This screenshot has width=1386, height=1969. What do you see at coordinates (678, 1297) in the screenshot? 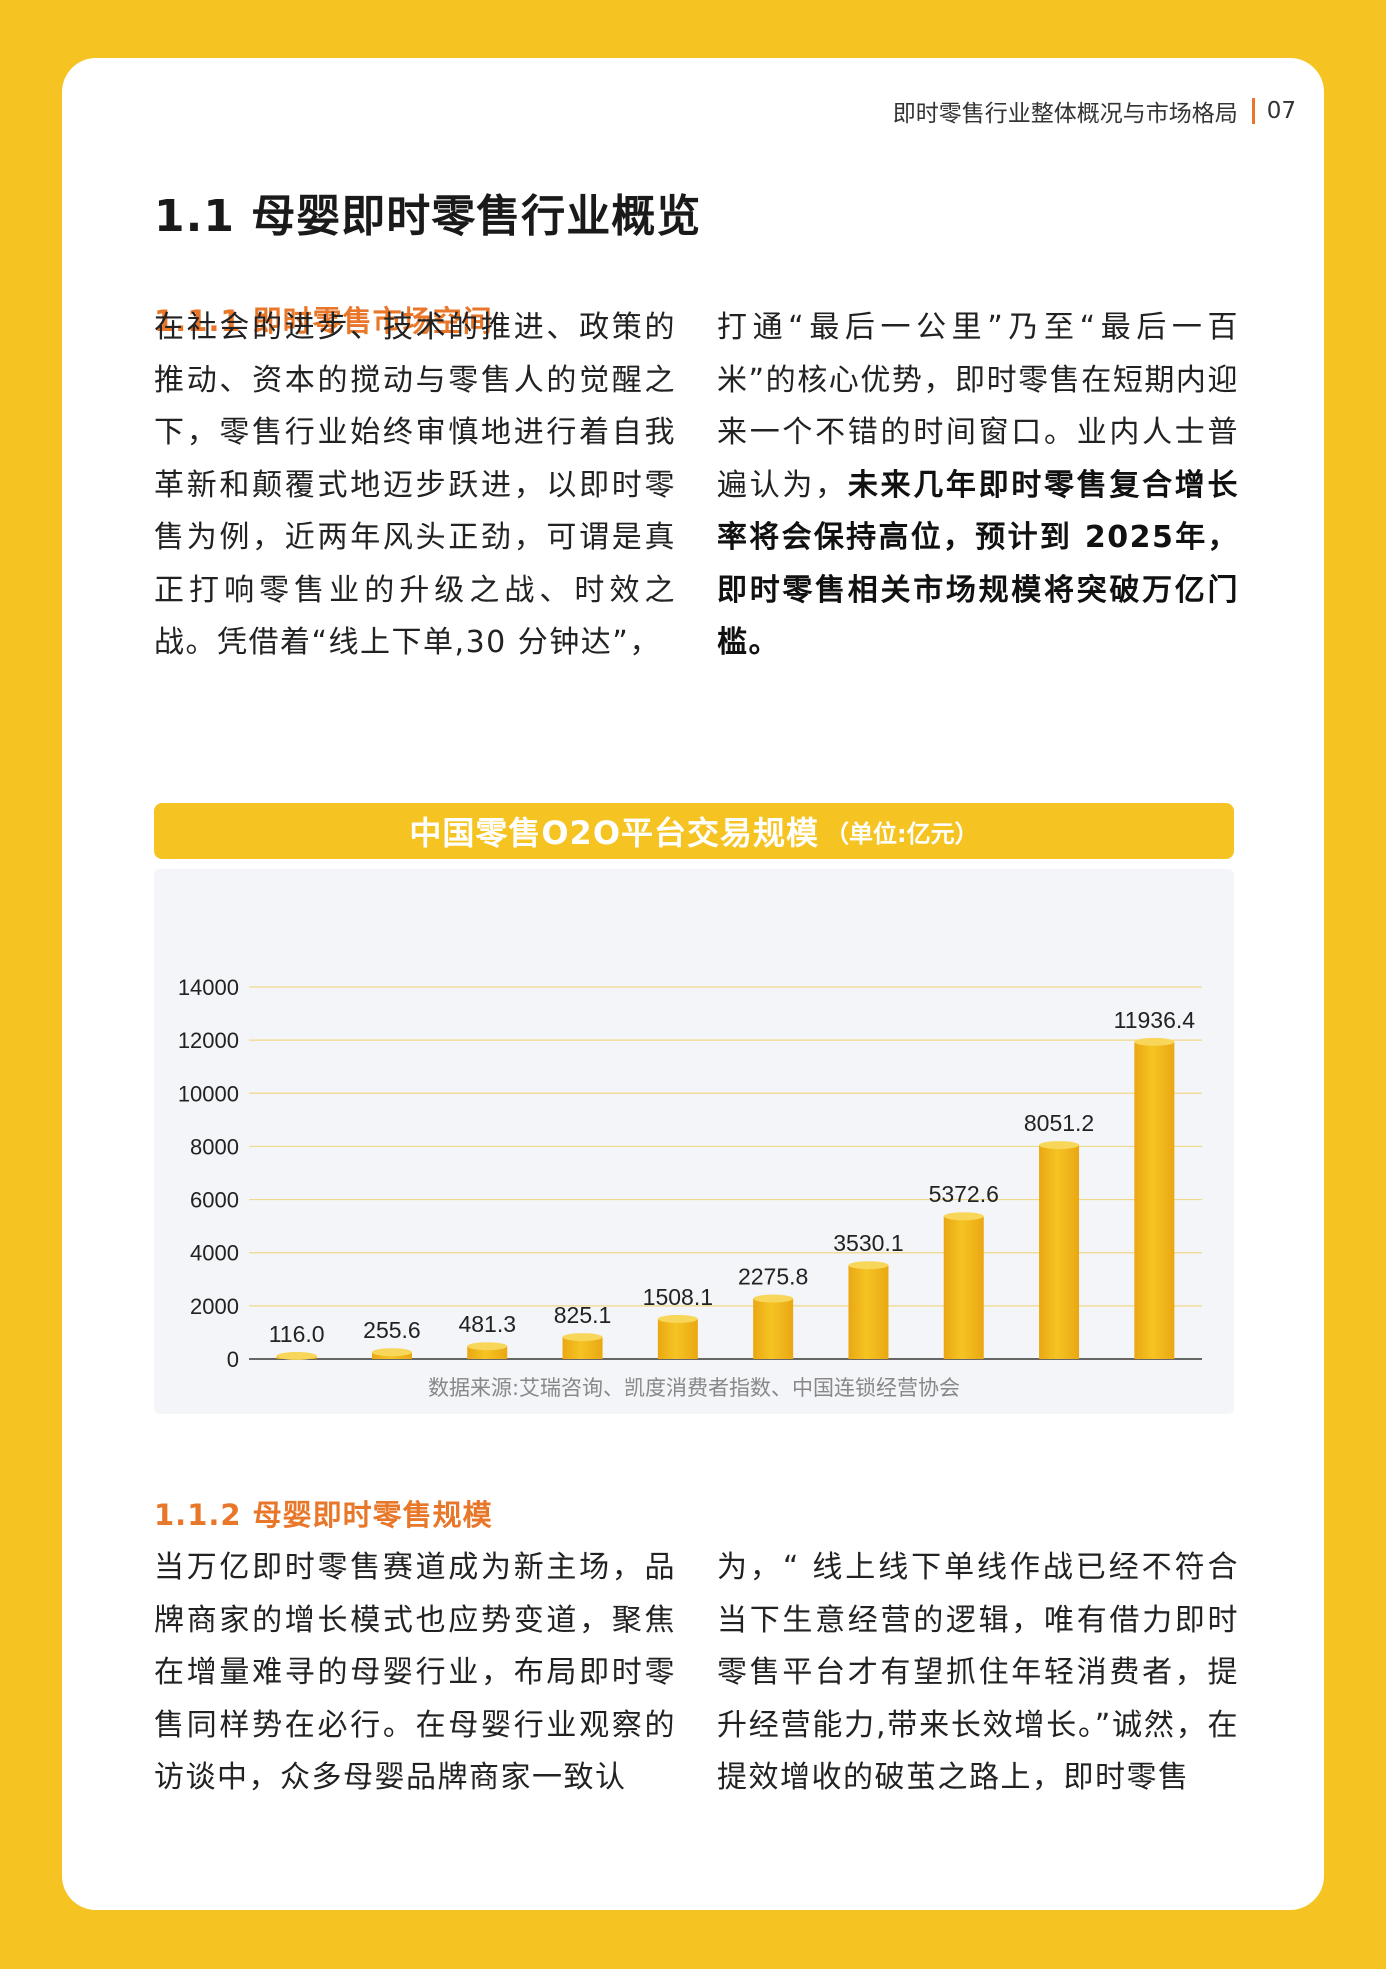
I see `data-label: 1508.1` at bounding box center [678, 1297].